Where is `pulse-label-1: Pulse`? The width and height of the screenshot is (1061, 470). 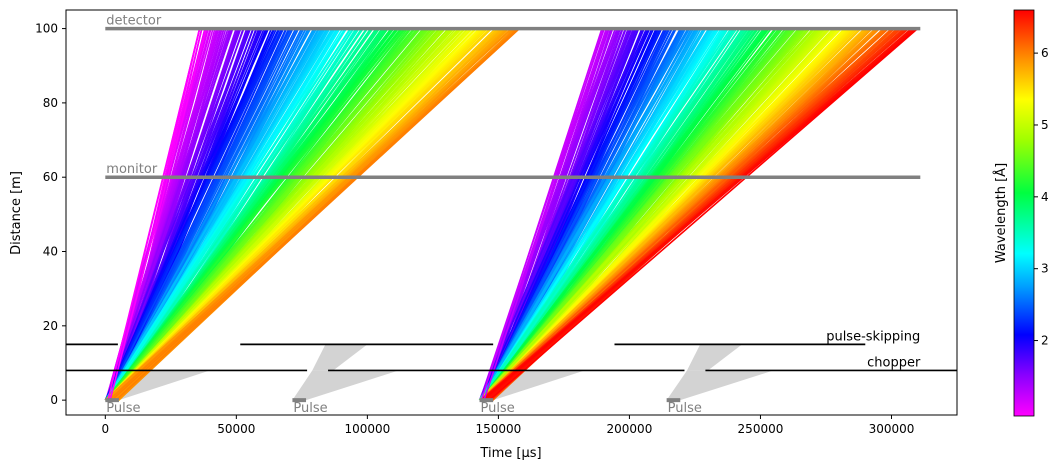 pulse-label-1: Pulse is located at coordinates (123, 408).